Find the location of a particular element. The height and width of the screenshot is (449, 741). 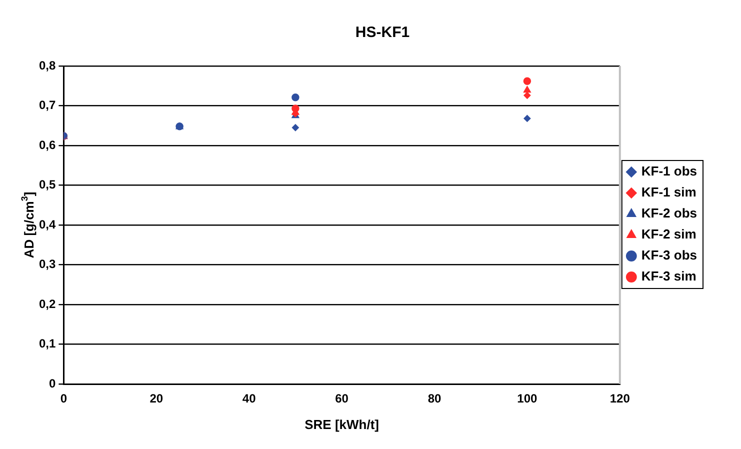

y-tick-label: 0,3 is located at coordinates (47, 264).